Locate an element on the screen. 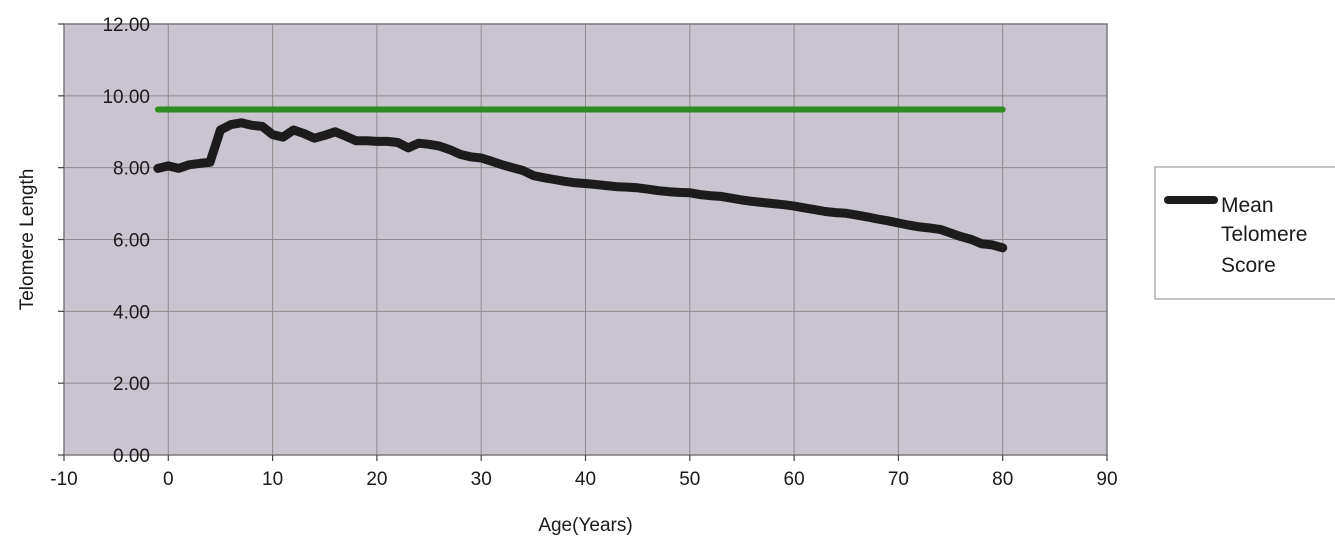  y-tick-label: 12.00 is located at coordinates (126, 25).